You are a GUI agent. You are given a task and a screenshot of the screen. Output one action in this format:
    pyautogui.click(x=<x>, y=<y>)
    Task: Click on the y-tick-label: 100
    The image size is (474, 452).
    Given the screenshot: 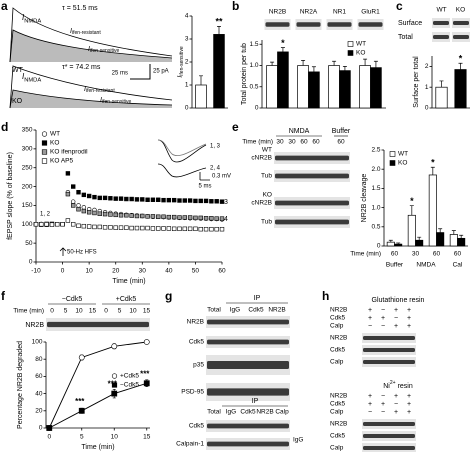 What is the action you would take?
    pyautogui.click(x=27, y=224)
    